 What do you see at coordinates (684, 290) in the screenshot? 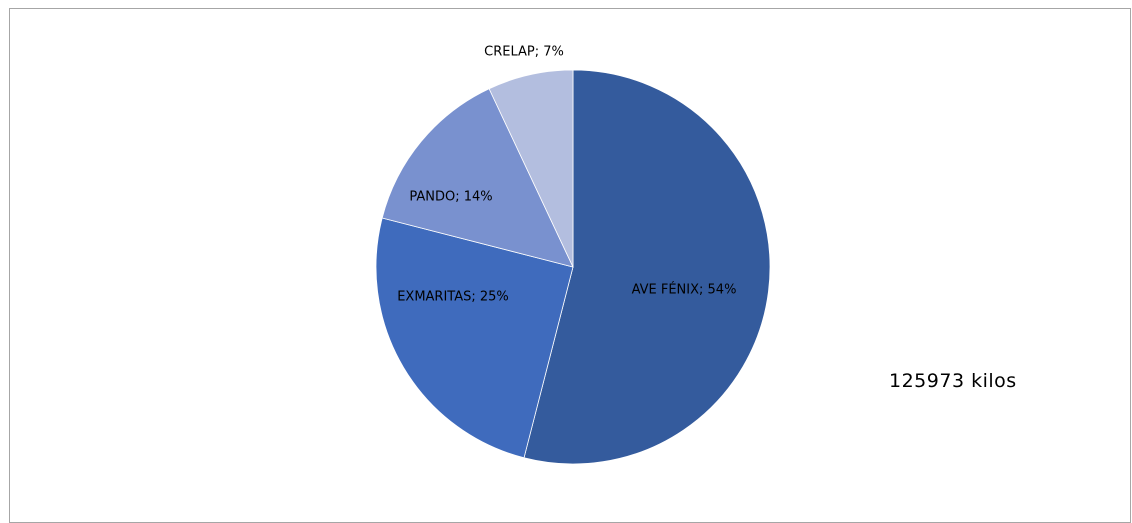
I see `slice-label: AVE FÉNIX; 54%` at bounding box center [684, 290].